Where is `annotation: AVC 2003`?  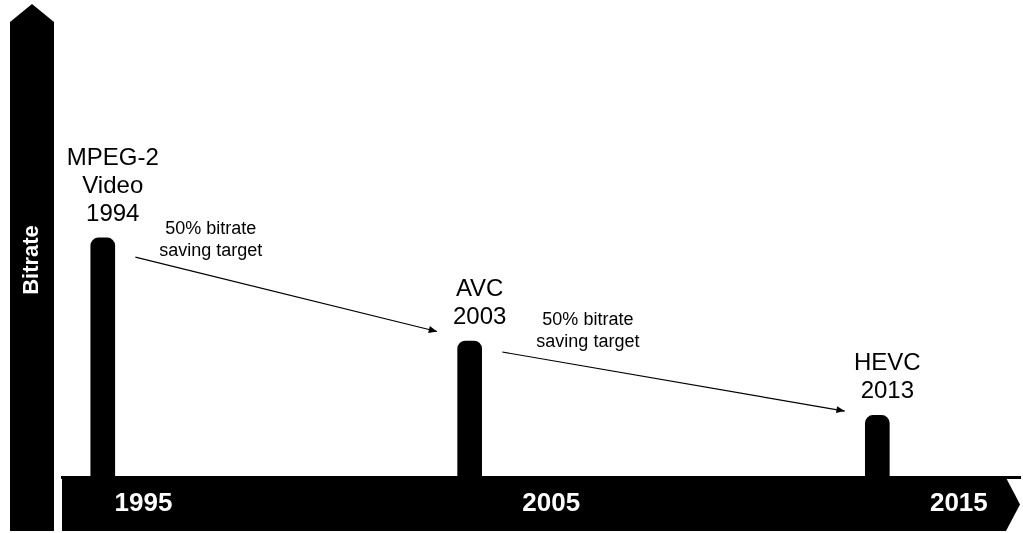 annotation: AVC 2003 is located at coordinates (479, 301).